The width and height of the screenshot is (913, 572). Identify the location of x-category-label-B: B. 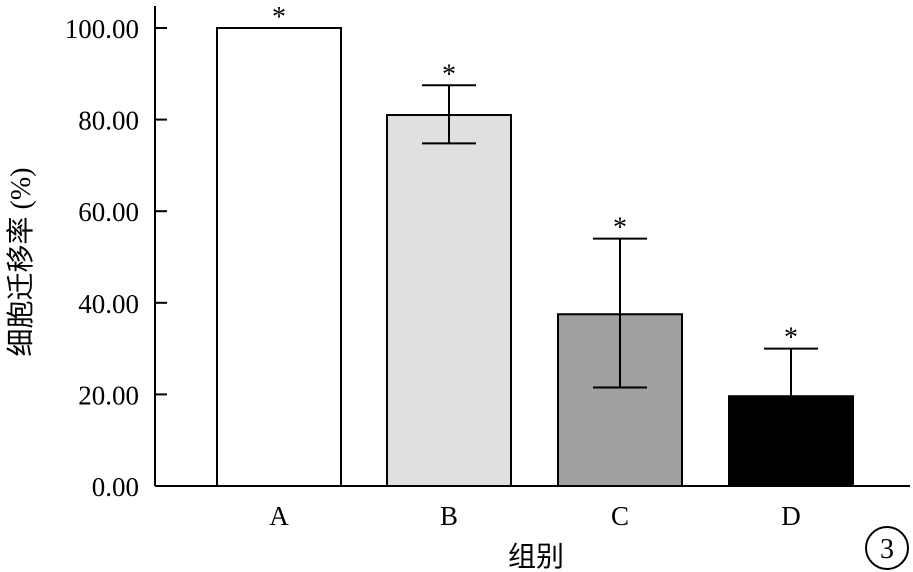
(449, 516).